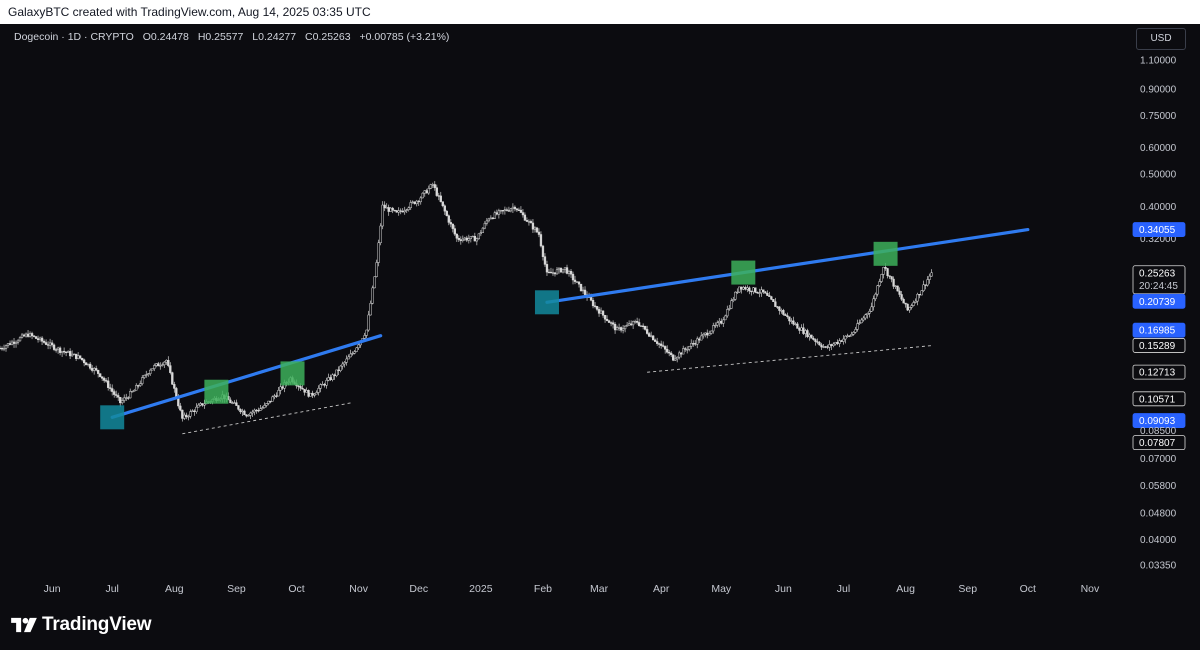 This screenshot has width=1200, height=650. What do you see at coordinates (599, 589) in the screenshot?
I see `time-tick-label: Mar` at bounding box center [599, 589].